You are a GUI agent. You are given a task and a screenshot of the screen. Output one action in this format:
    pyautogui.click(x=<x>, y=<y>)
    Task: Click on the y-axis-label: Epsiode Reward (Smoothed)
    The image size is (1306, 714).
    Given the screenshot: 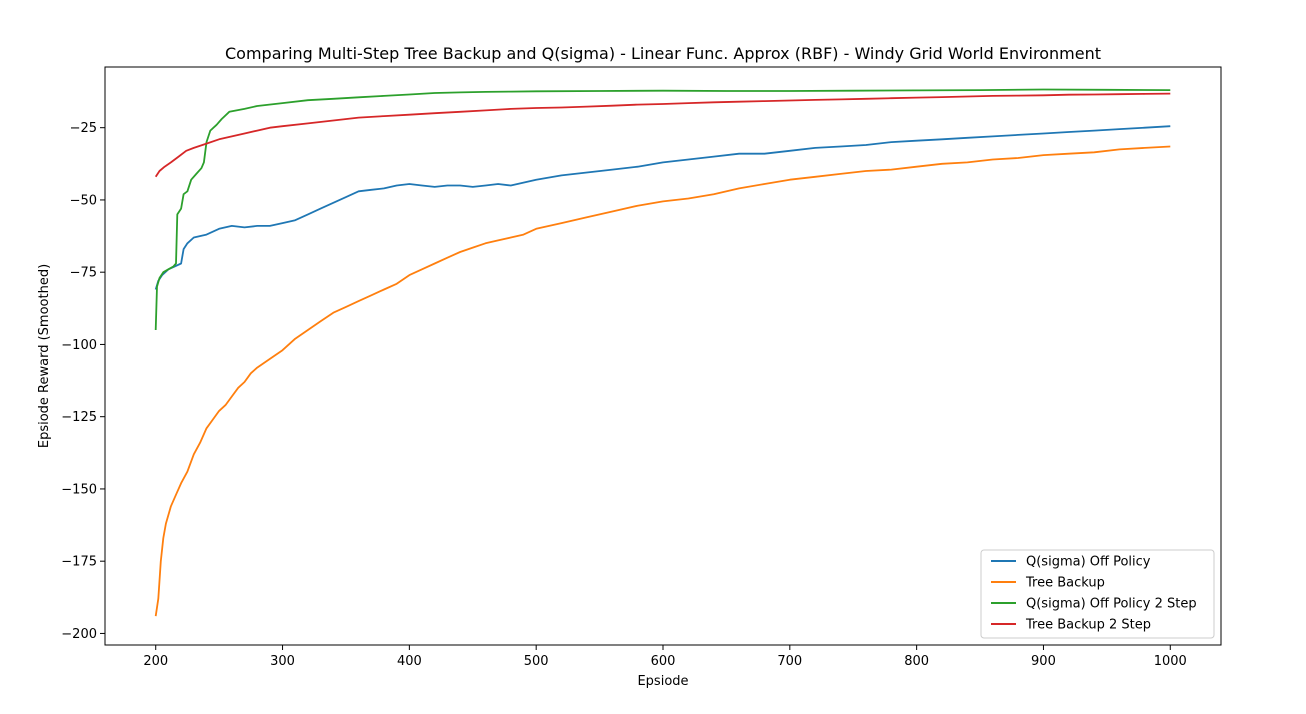 What is the action you would take?
    pyautogui.click(x=44, y=356)
    